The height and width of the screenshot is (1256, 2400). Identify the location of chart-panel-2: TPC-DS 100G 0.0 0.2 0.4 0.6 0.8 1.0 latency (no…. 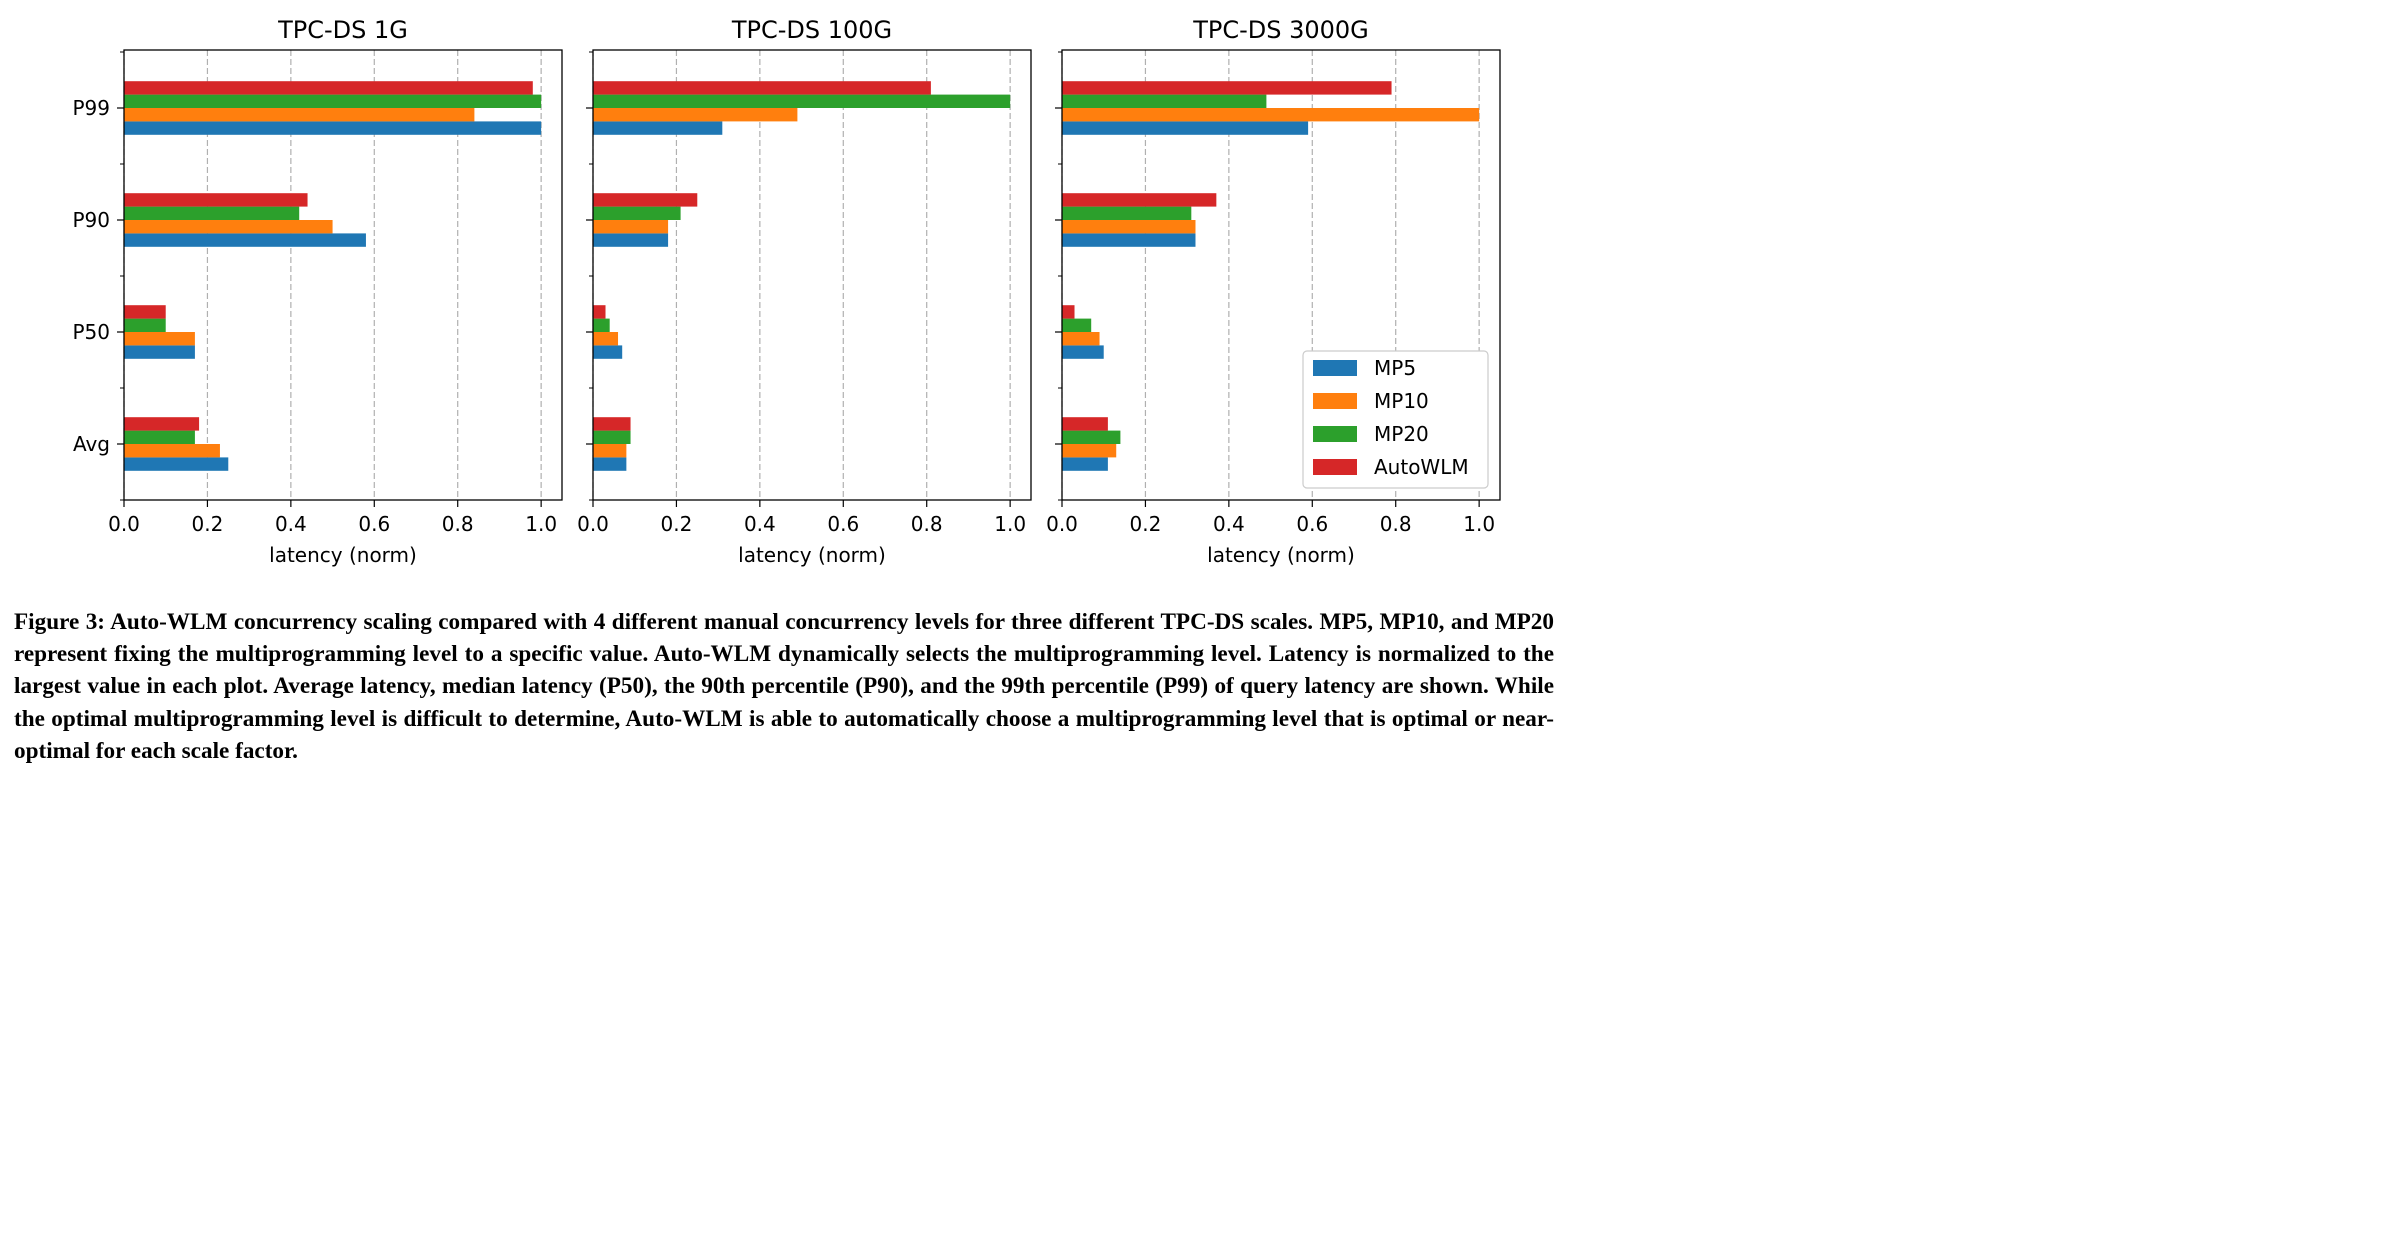
(804, 291).